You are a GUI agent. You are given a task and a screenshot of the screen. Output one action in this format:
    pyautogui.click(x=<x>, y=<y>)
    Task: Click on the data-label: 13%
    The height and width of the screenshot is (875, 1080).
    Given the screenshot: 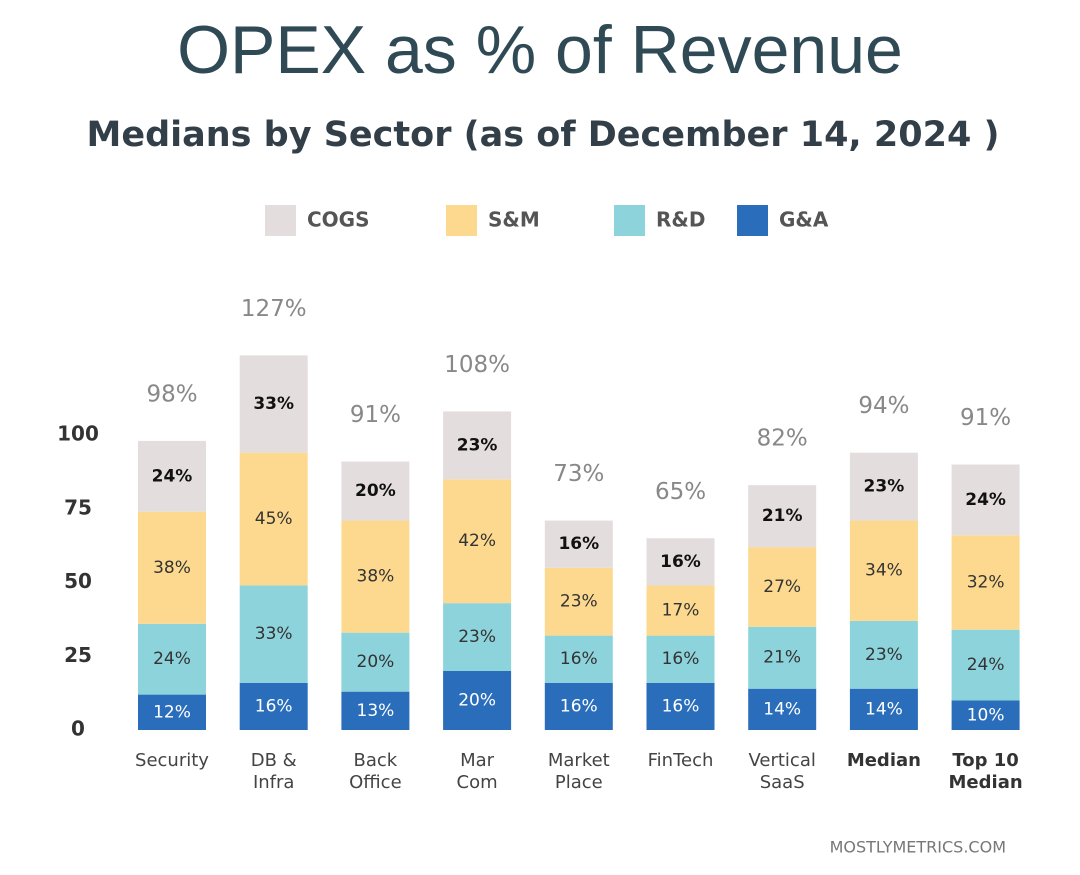 What is the action you would take?
    pyautogui.click(x=376, y=711)
    